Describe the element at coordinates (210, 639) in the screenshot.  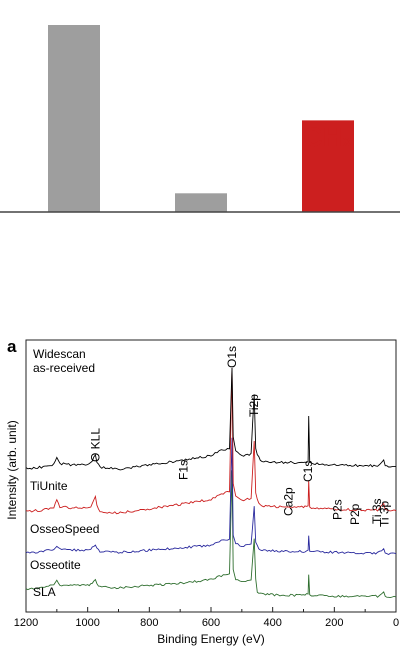
I see `x-axis-label: Binding Energy (eV)` at that location.